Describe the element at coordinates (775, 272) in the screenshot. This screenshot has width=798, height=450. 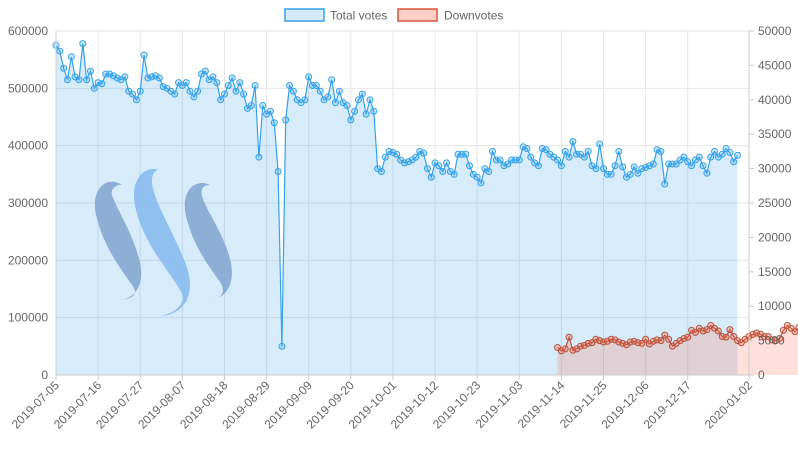
I see `y-right-tick-label: 15000` at that location.